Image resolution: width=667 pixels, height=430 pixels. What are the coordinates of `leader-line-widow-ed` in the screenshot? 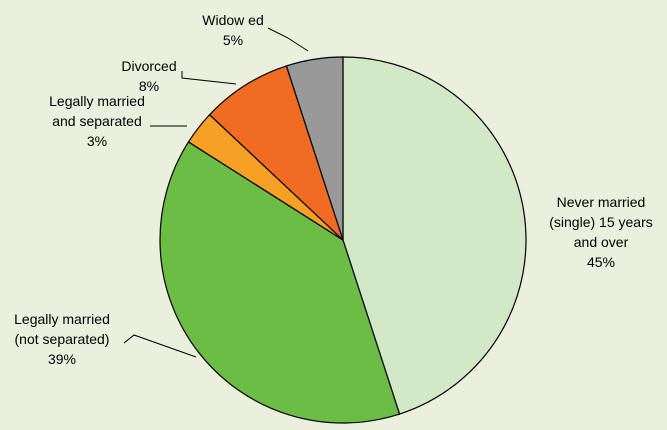 It's located at (288, 39).